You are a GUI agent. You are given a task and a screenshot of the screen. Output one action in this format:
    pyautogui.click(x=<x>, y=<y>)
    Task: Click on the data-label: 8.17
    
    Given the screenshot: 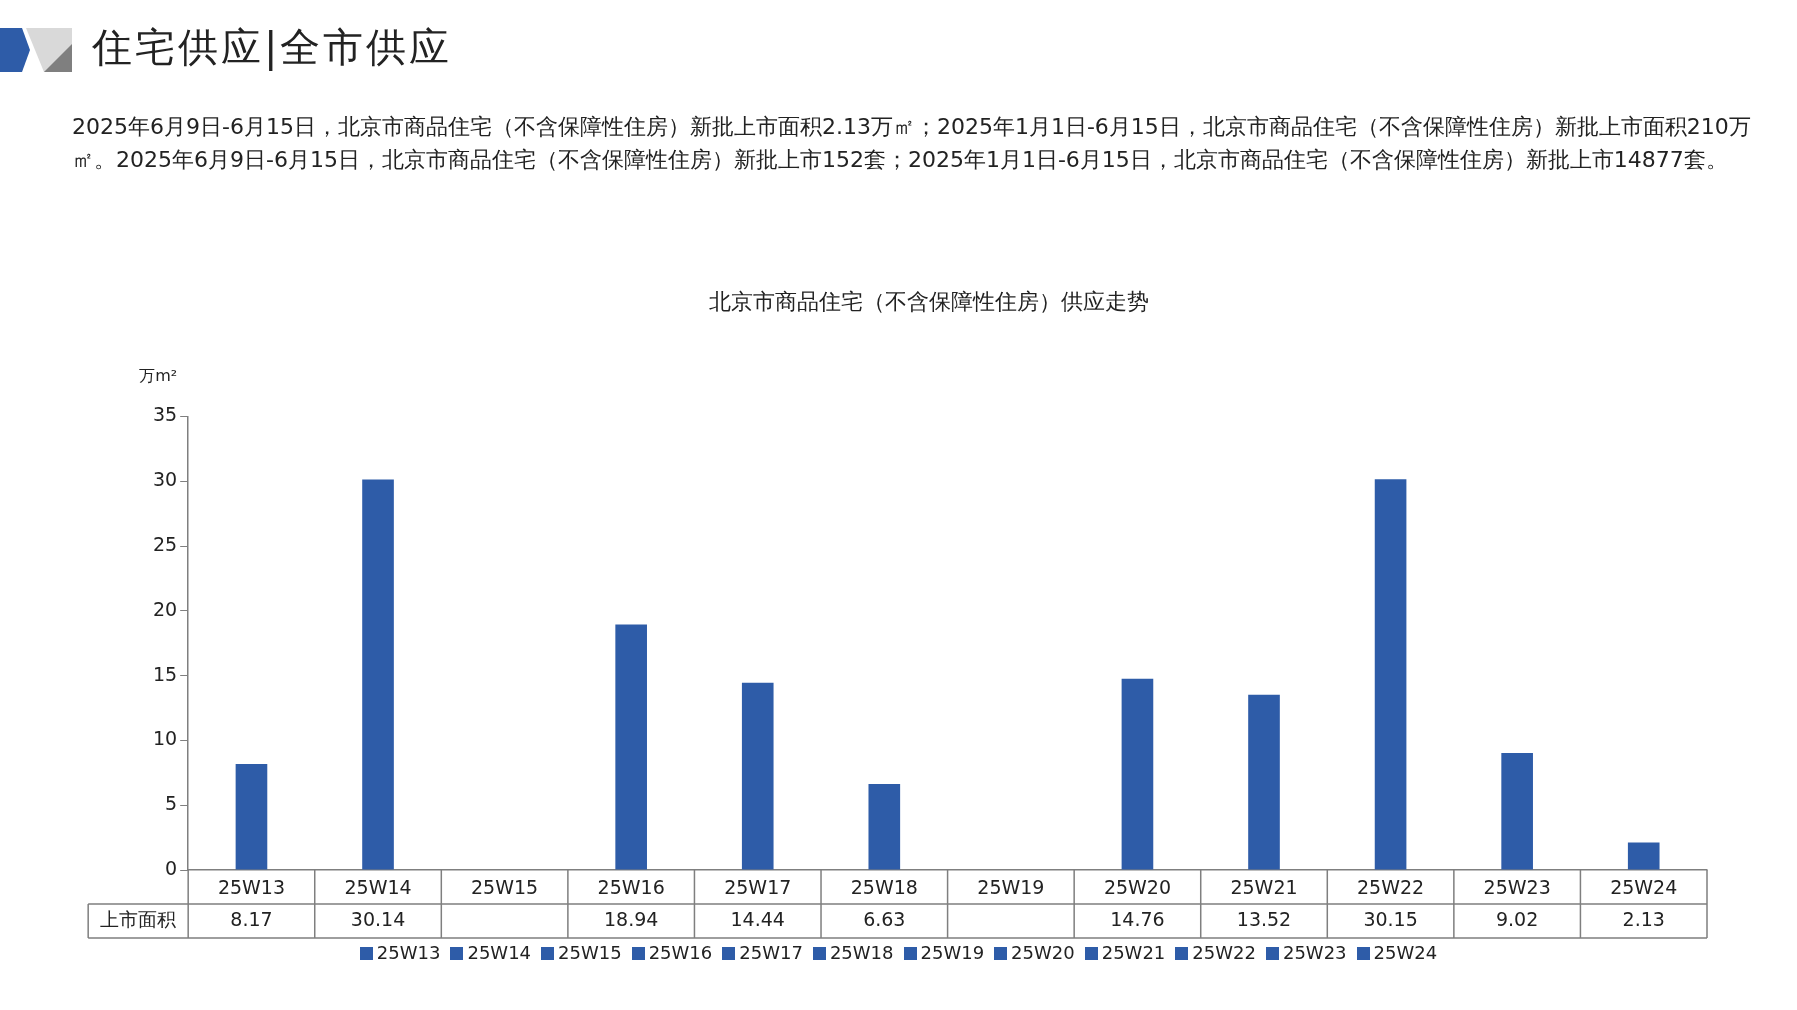 What is the action you would take?
    pyautogui.click(x=251, y=918)
    